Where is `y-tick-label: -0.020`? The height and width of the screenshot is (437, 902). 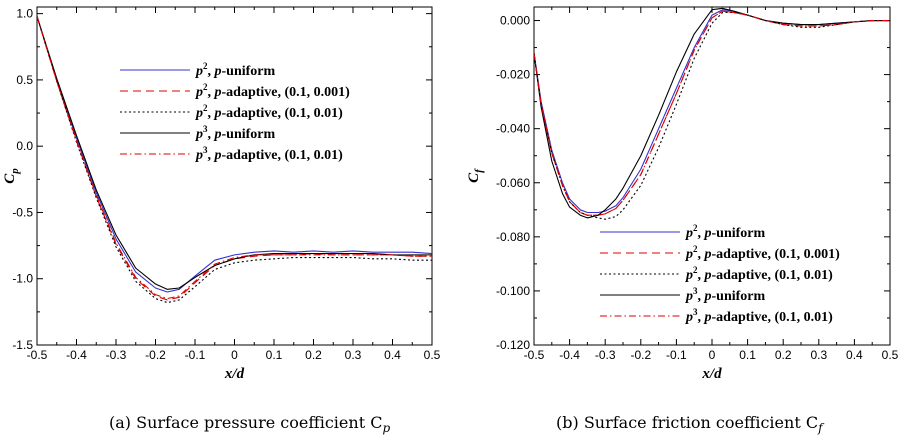
y-tick-label: -0.020 is located at coordinates (513, 75).